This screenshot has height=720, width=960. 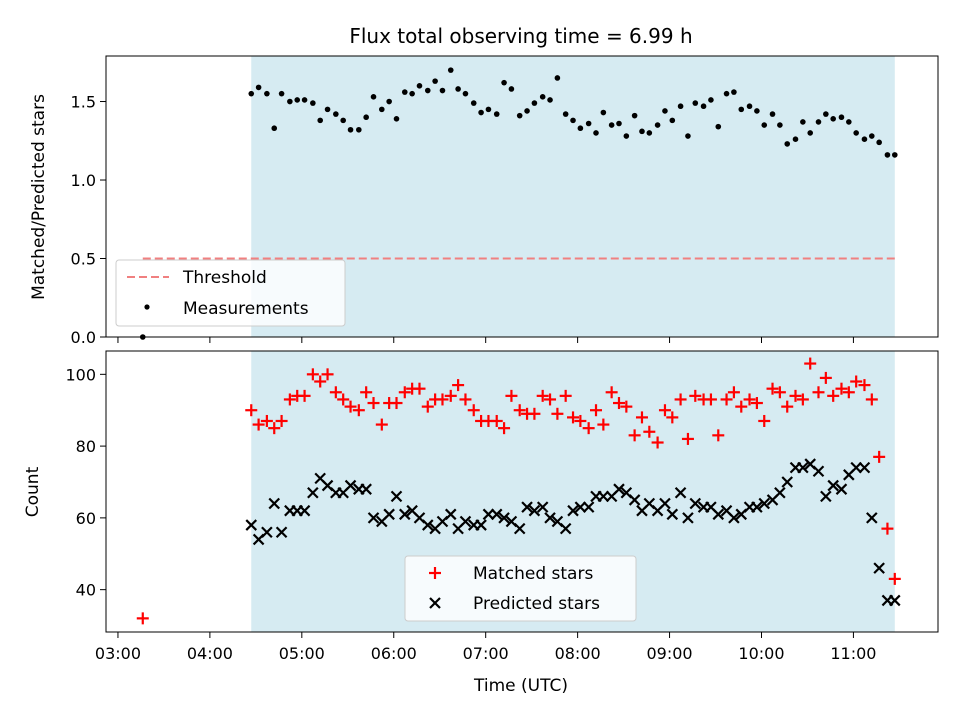 I want to click on x-tick-label: 07:00, so click(x=486, y=653).